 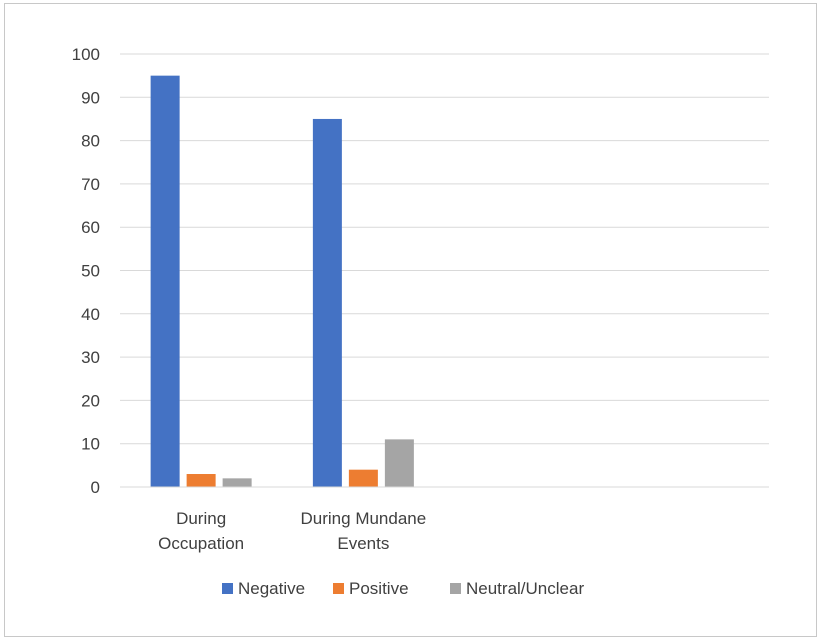 I want to click on y-tick-label: 30, so click(x=90, y=357).